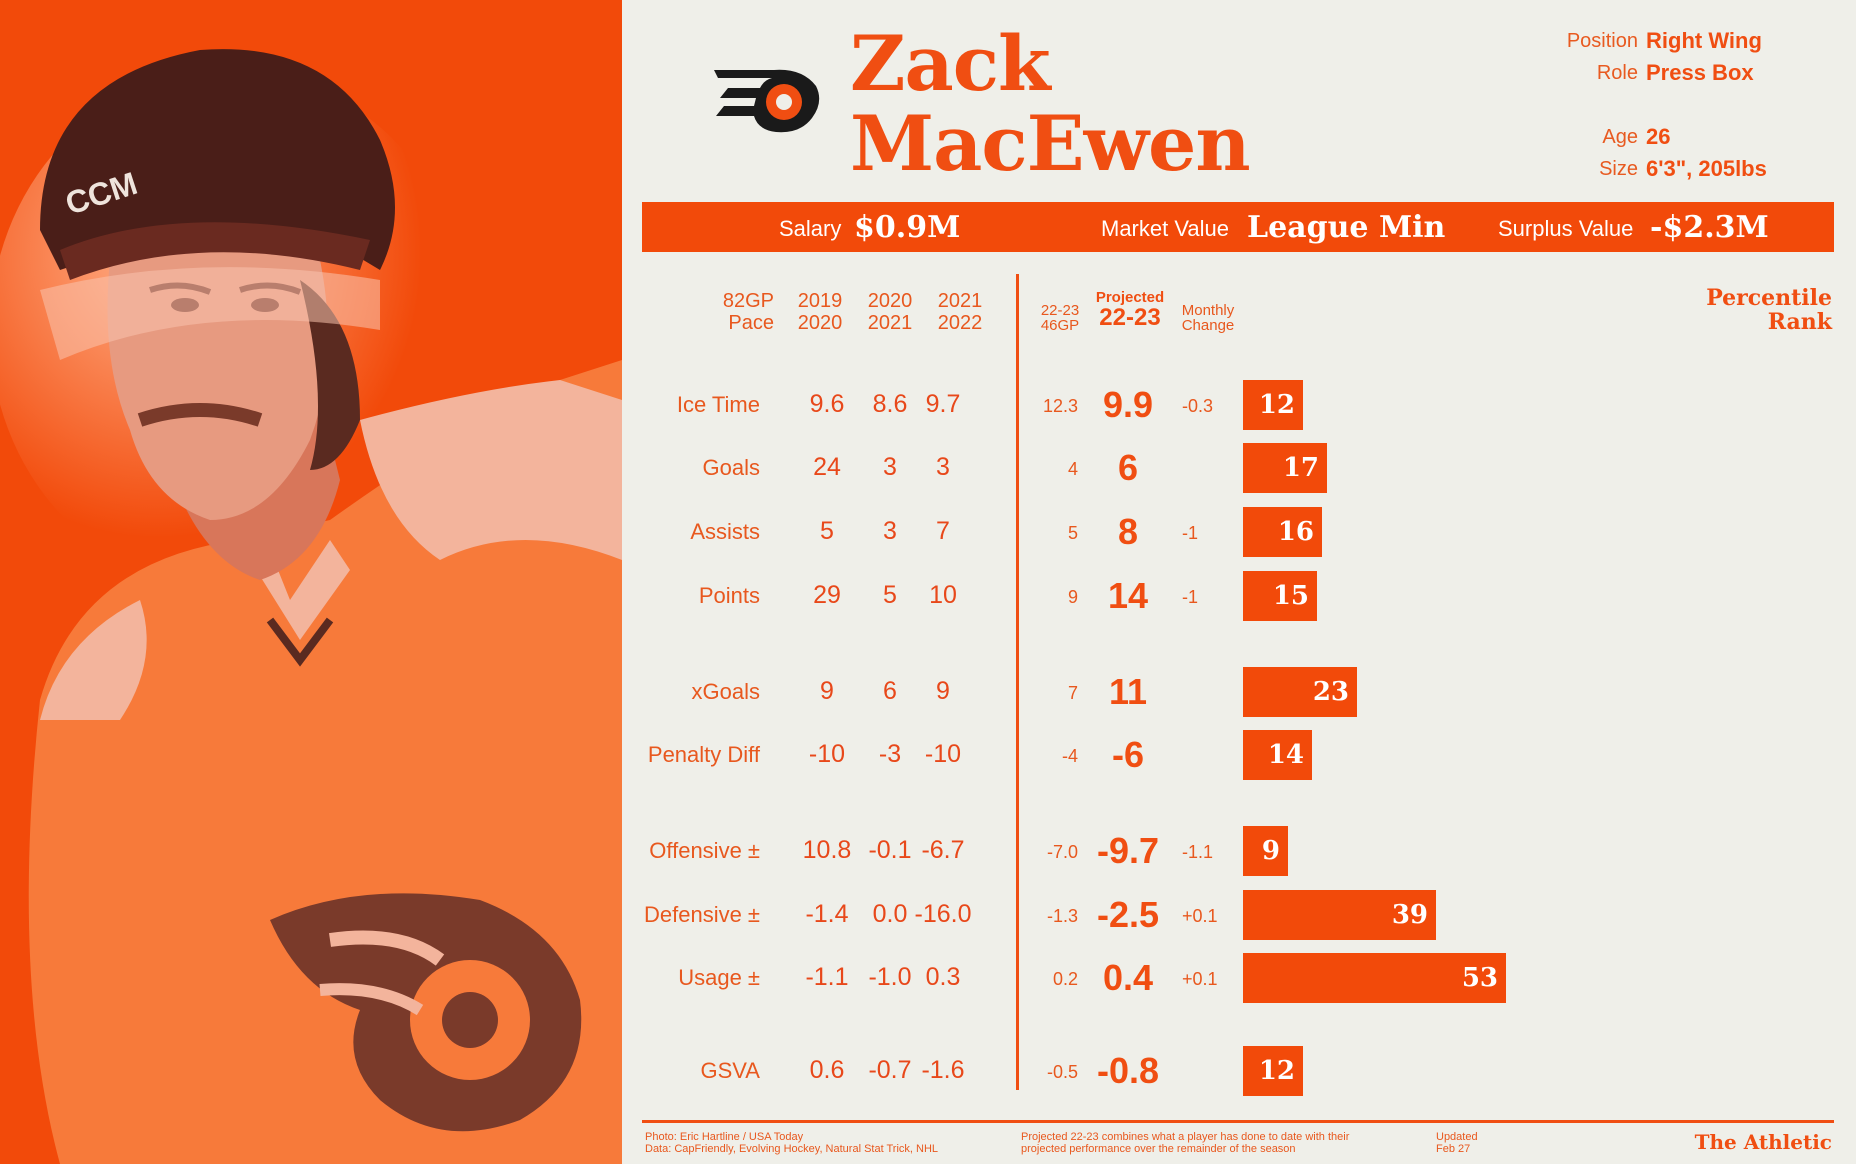  I want to click on header-season-2020: 2020 2021, so click(890, 312).